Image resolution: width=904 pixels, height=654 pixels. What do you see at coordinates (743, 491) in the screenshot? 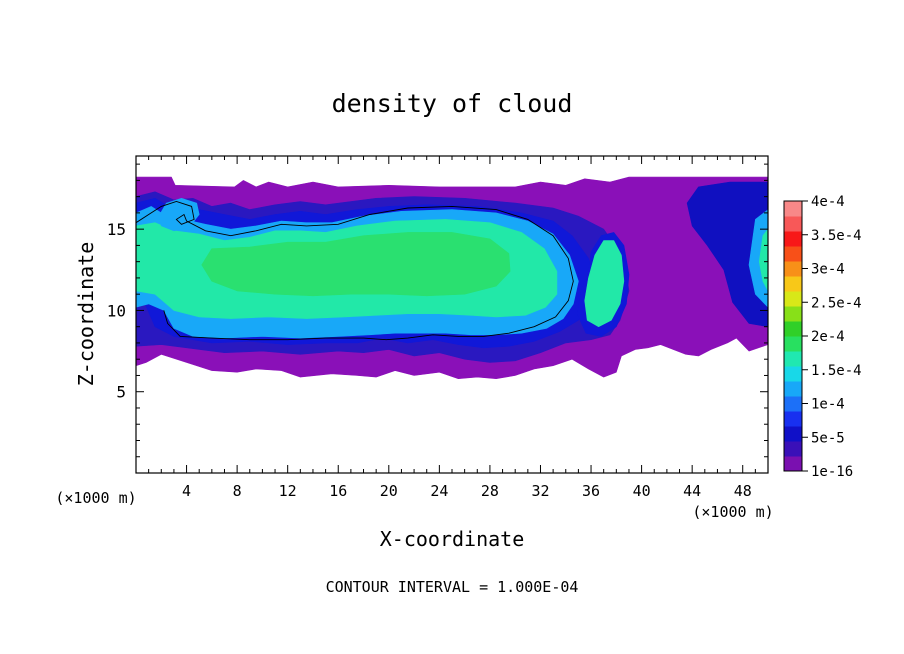
I see `x-tick-label: 48` at bounding box center [743, 491].